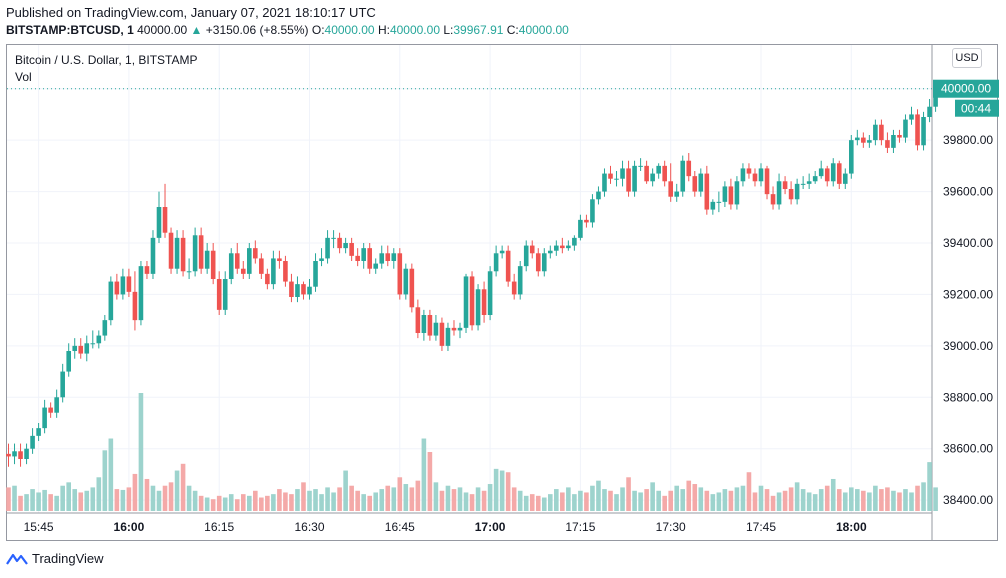 The width and height of the screenshot is (1006, 578). What do you see at coordinates (968, 192) in the screenshot?
I see `y-tick-label: 39600.00` at bounding box center [968, 192].